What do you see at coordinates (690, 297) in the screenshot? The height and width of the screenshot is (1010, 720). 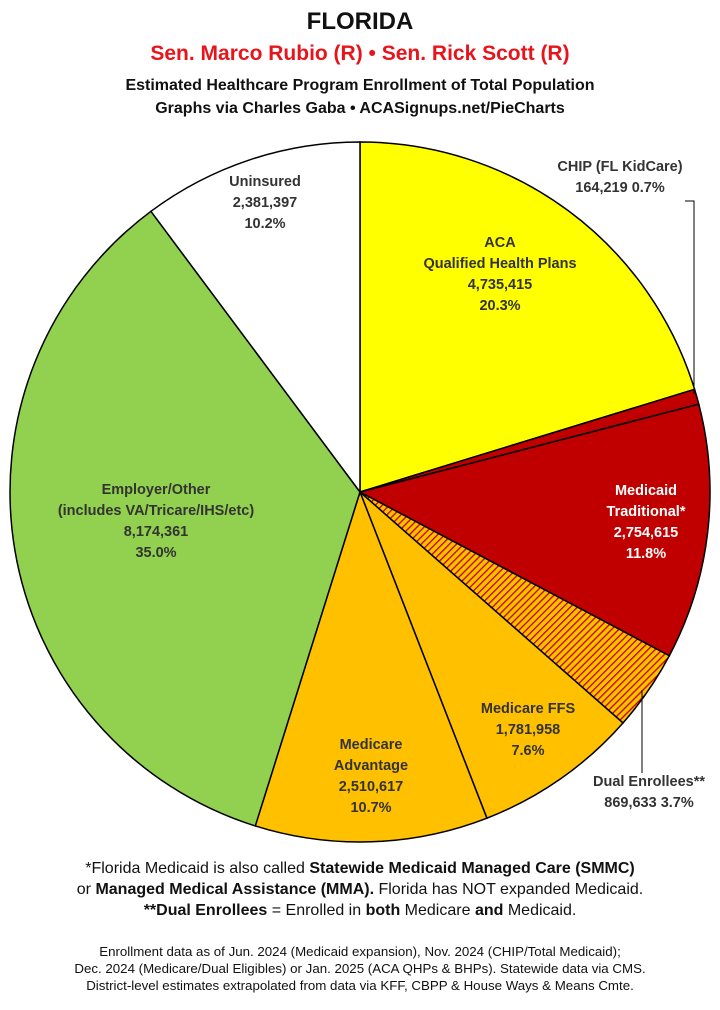 I see `leader-line-chip-fl-kidcare` at bounding box center [690, 297].